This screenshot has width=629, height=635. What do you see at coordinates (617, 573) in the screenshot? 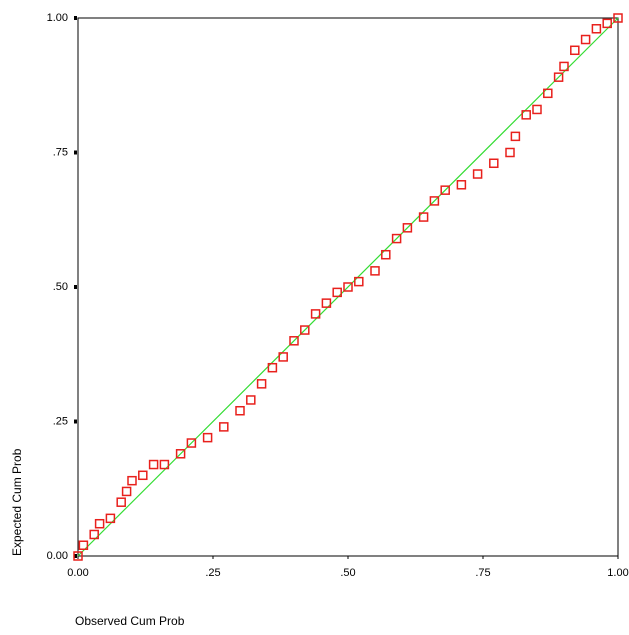
I see `x-tick-label: 1.00` at bounding box center [617, 573].